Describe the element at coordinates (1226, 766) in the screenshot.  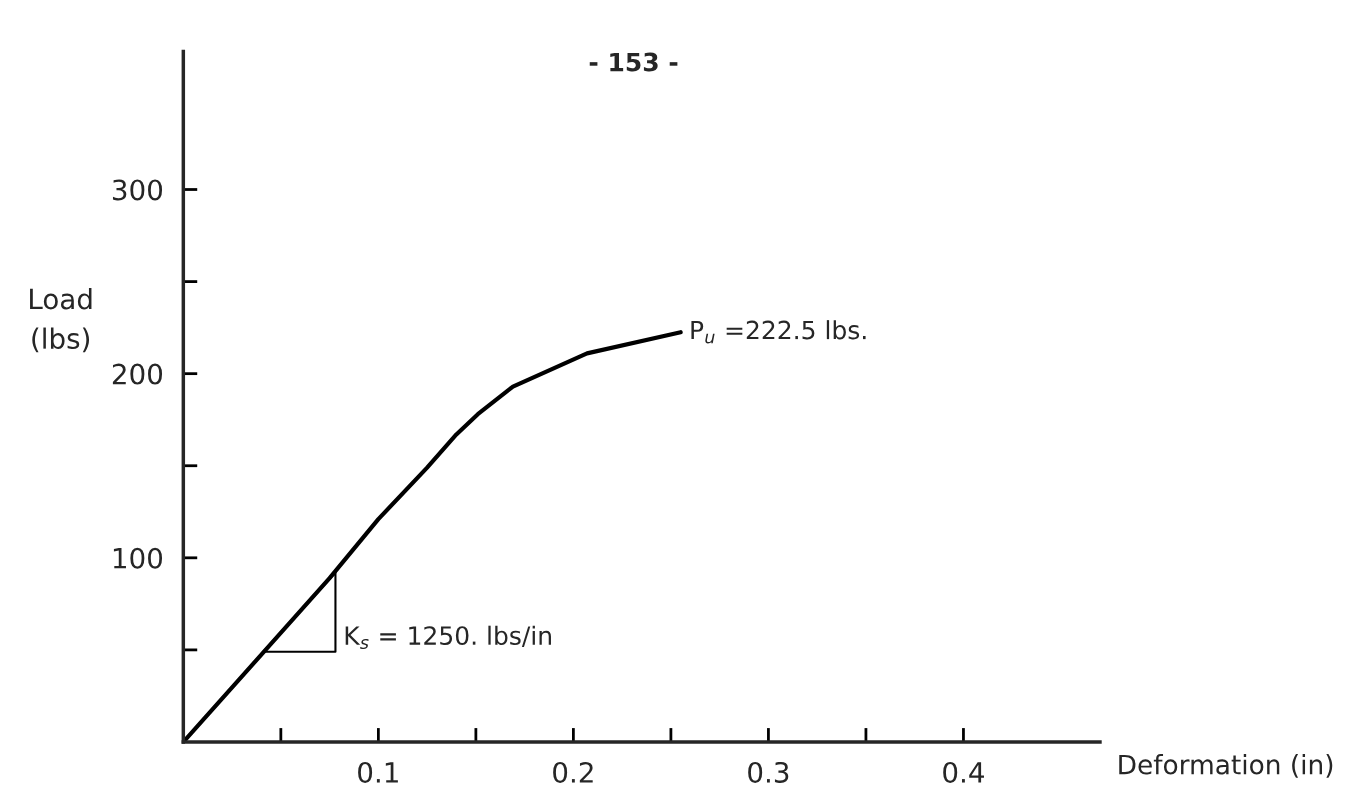
I see `x-axis-title: Deformation (in)` at that location.